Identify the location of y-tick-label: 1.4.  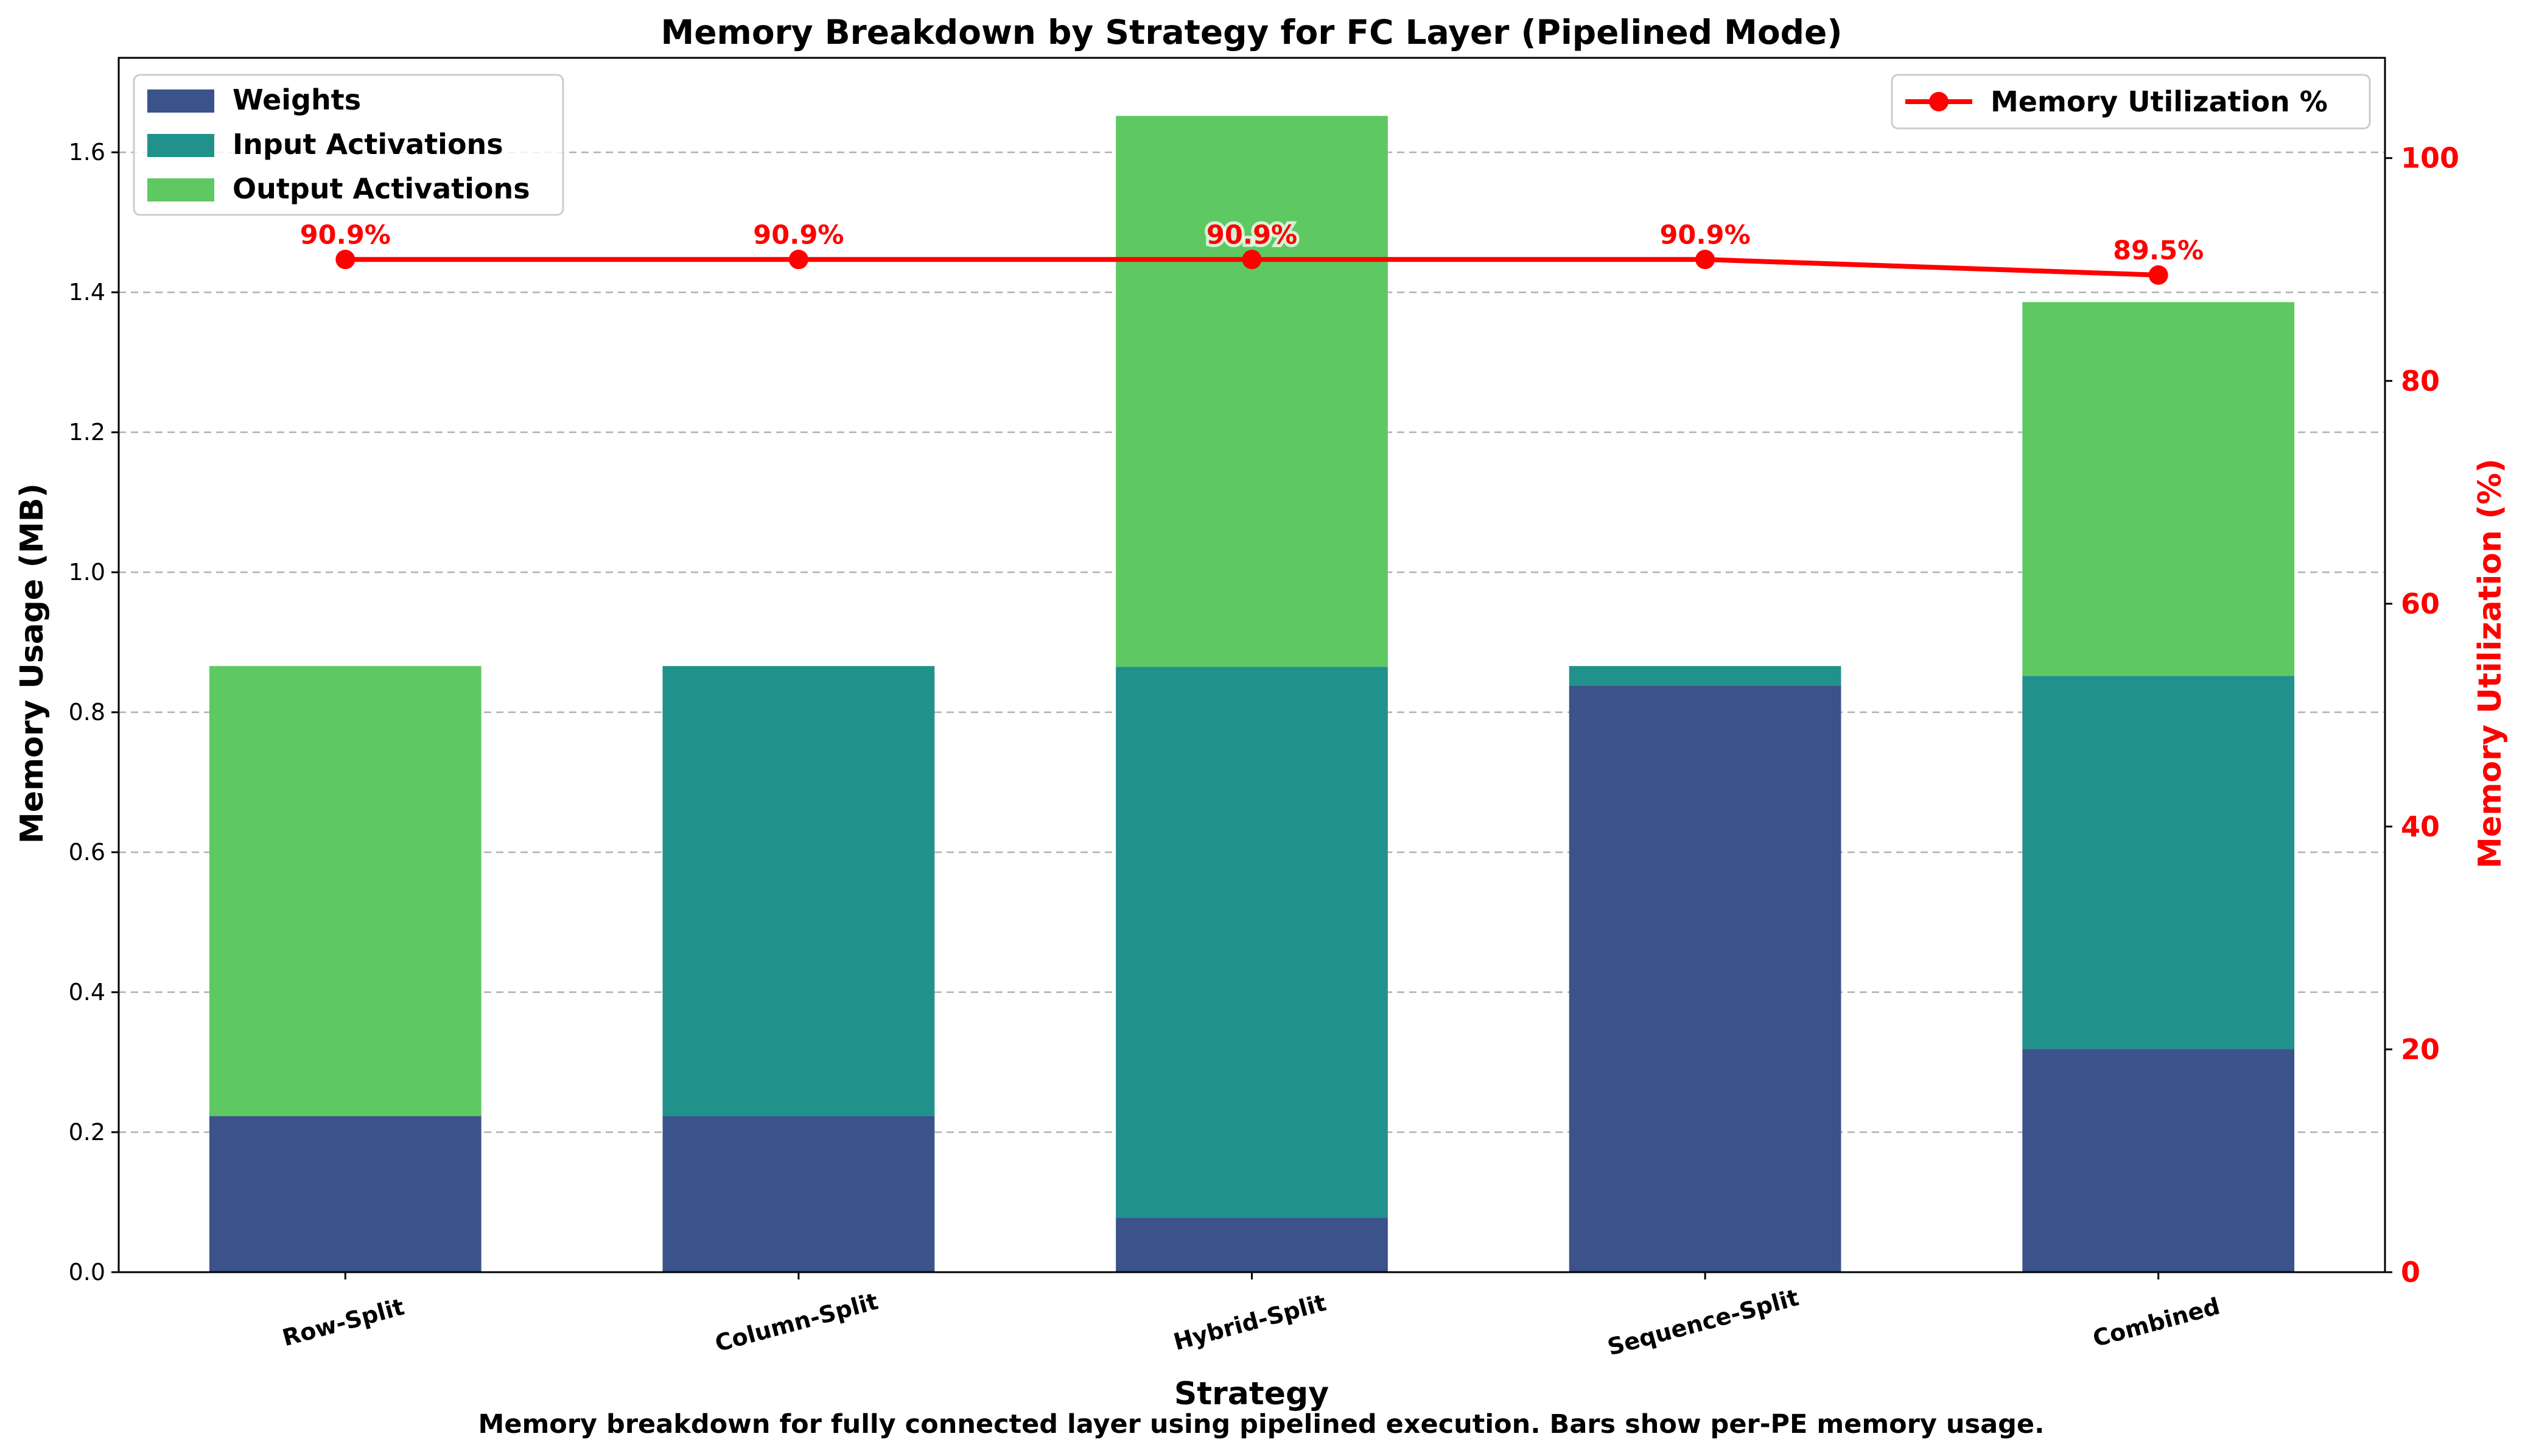
(87, 292).